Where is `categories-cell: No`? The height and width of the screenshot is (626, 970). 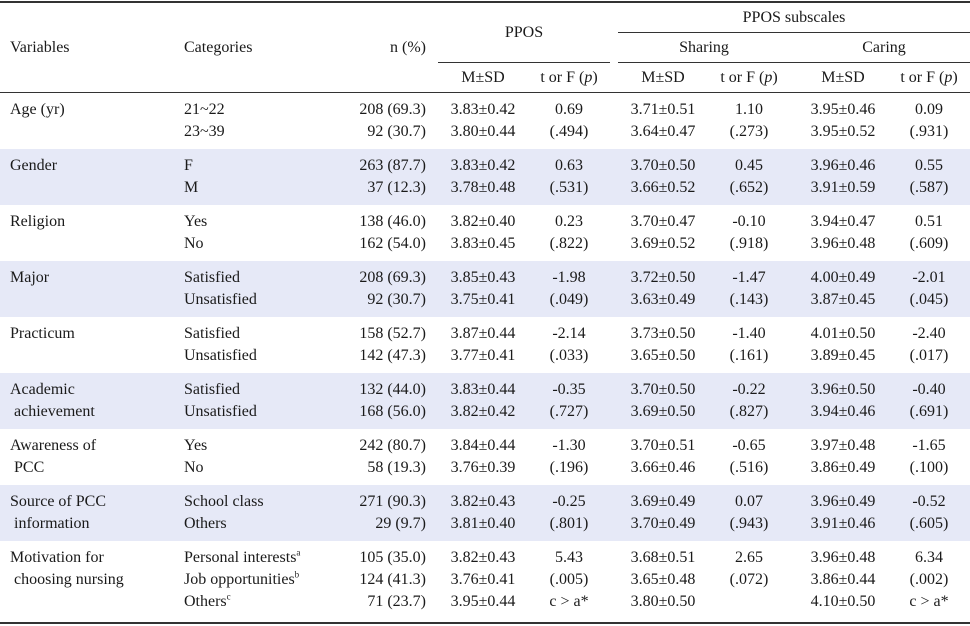 categories-cell: No is located at coordinates (194, 243).